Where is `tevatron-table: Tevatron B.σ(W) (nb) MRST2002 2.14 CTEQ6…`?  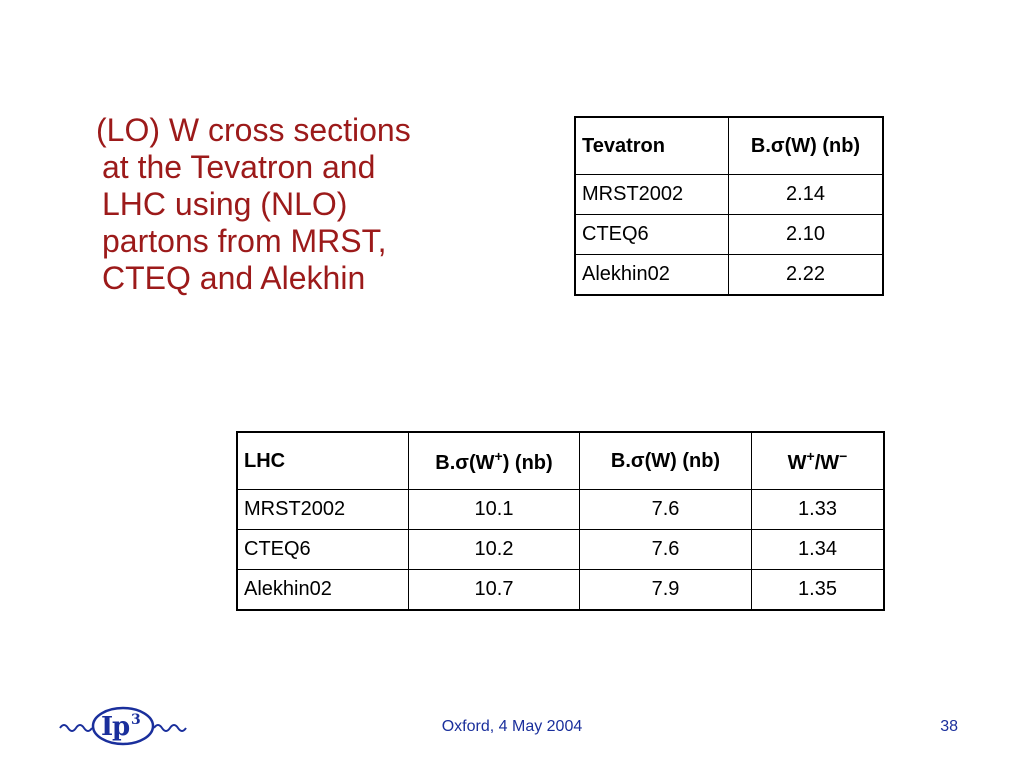 tevatron-table: Tevatron B.σ(W) (nb) MRST2002 2.14 CTEQ6… is located at coordinates (729, 206).